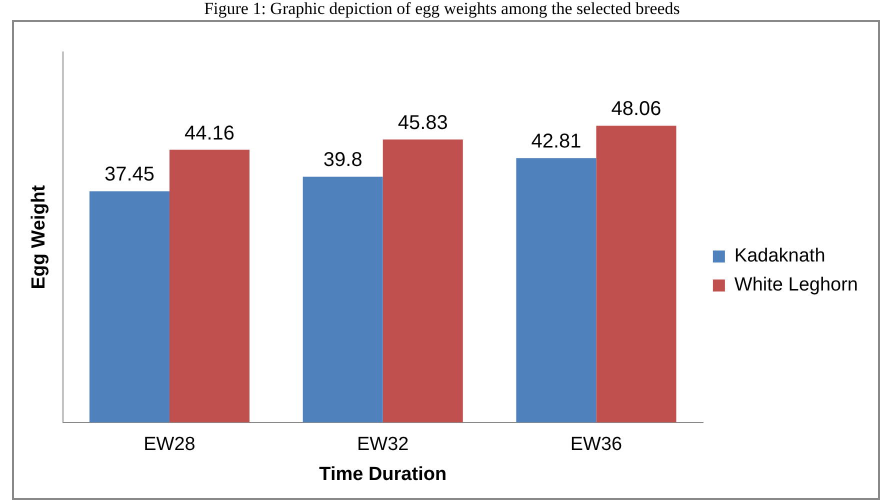 The height and width of the screenshot is (504, 884). What do you see at coordinates (596, 445) in the screenshot?
I see `x-tick-label: EW36` at bounding box center [596, 445].